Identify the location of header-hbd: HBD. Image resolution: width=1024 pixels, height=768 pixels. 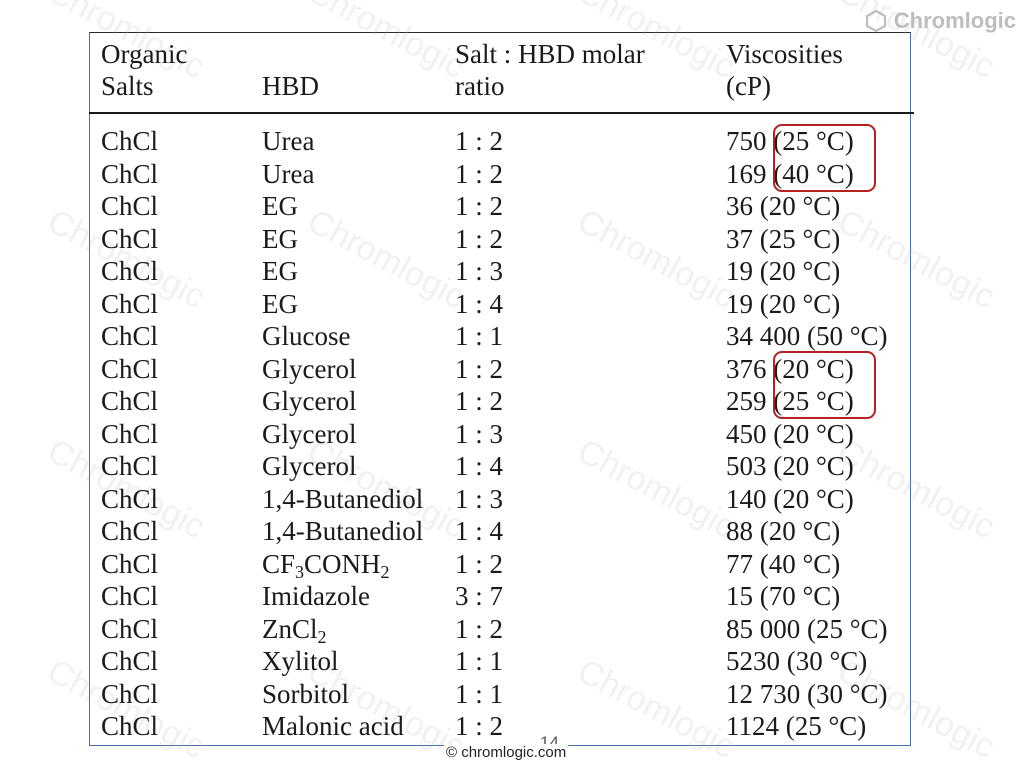
(290, 70).